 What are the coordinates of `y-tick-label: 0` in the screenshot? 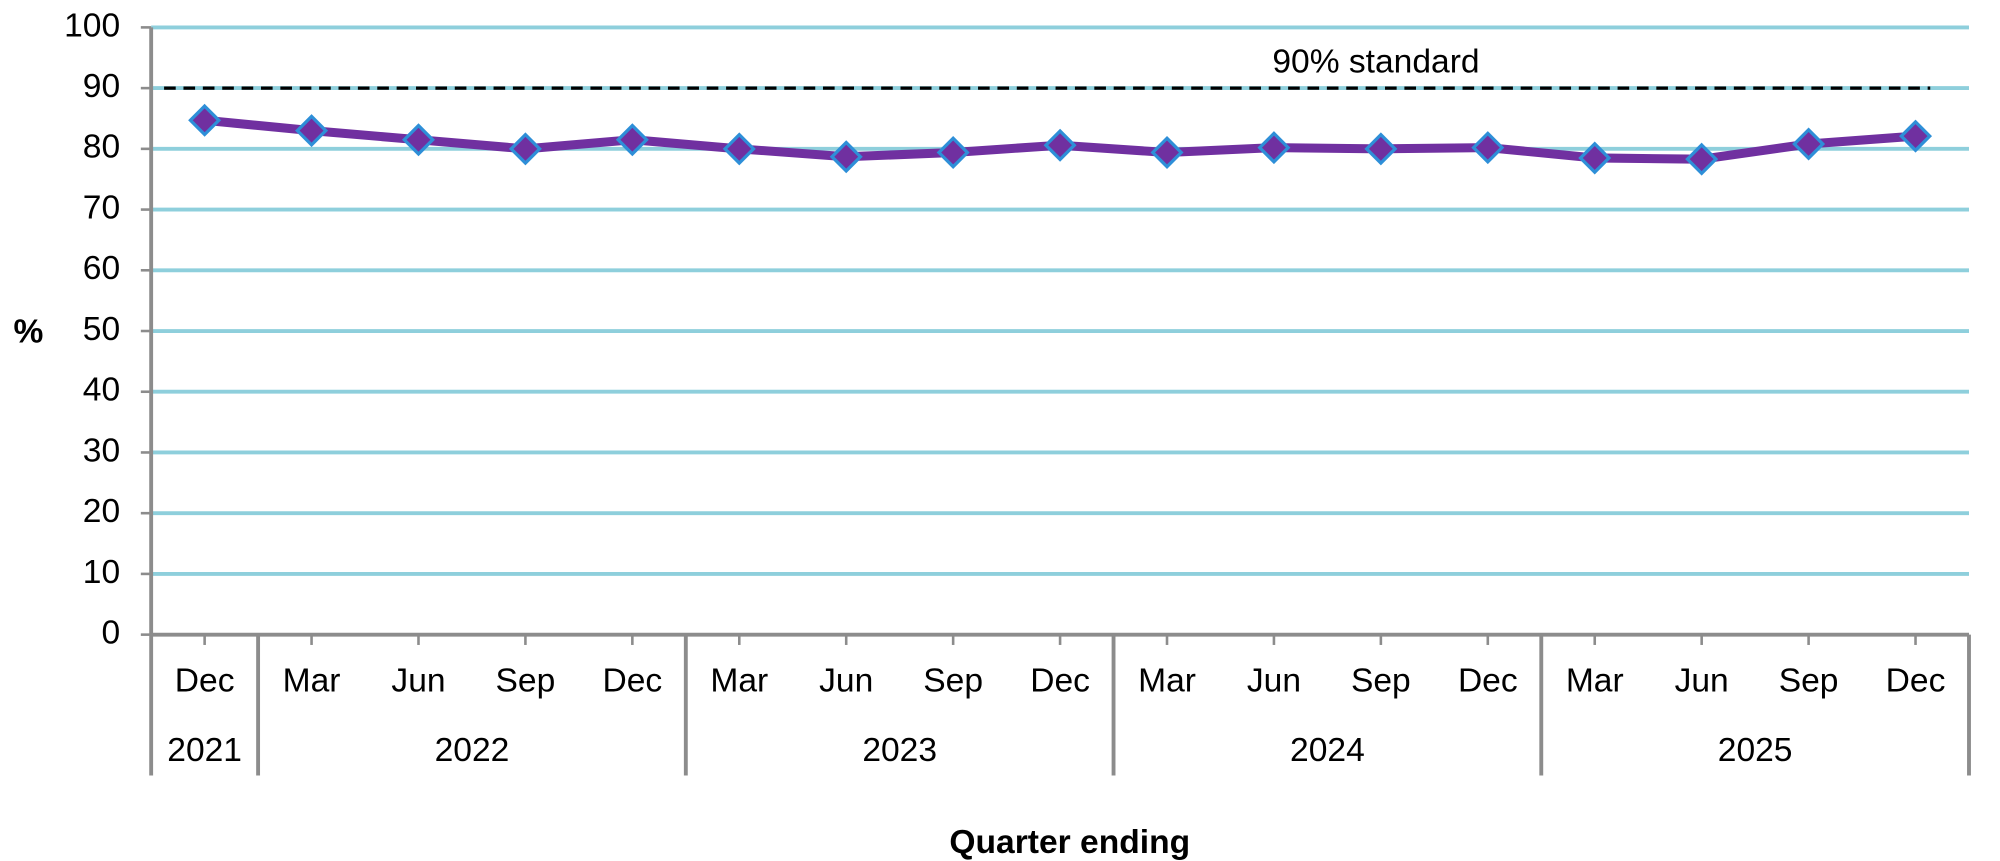 It's located at (110, 633).